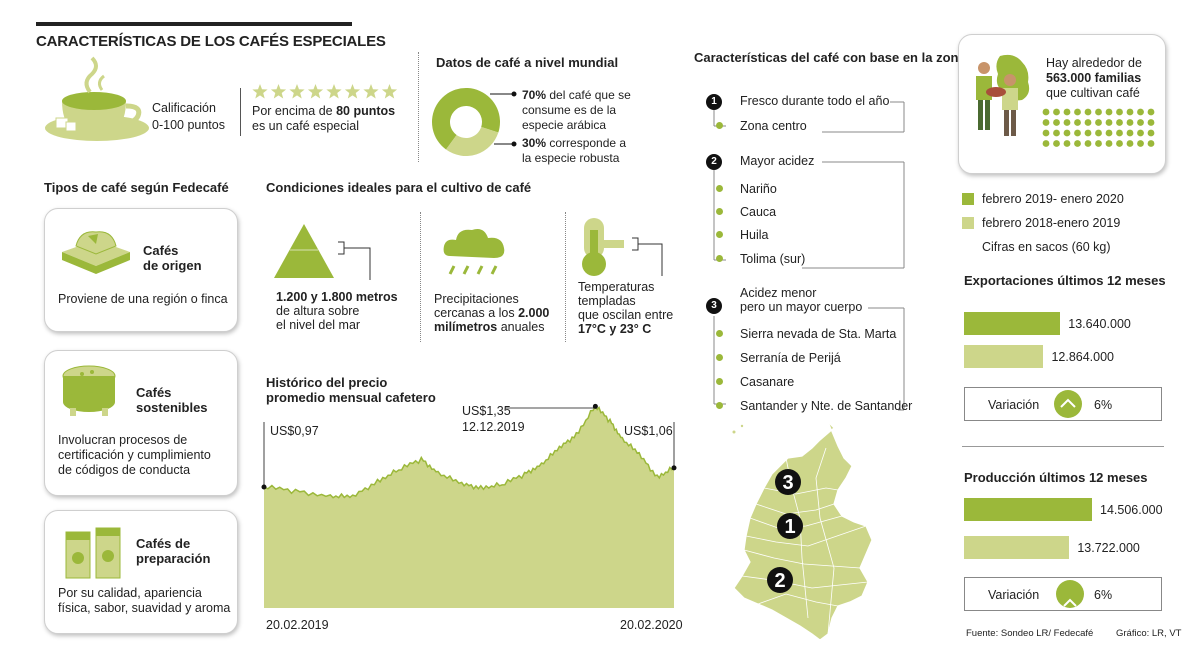 The height and width of the screenshot is (669, 1200). Describe the element at coordinates (325, 91) in the screenshot. I see `rating-stars` at that location.